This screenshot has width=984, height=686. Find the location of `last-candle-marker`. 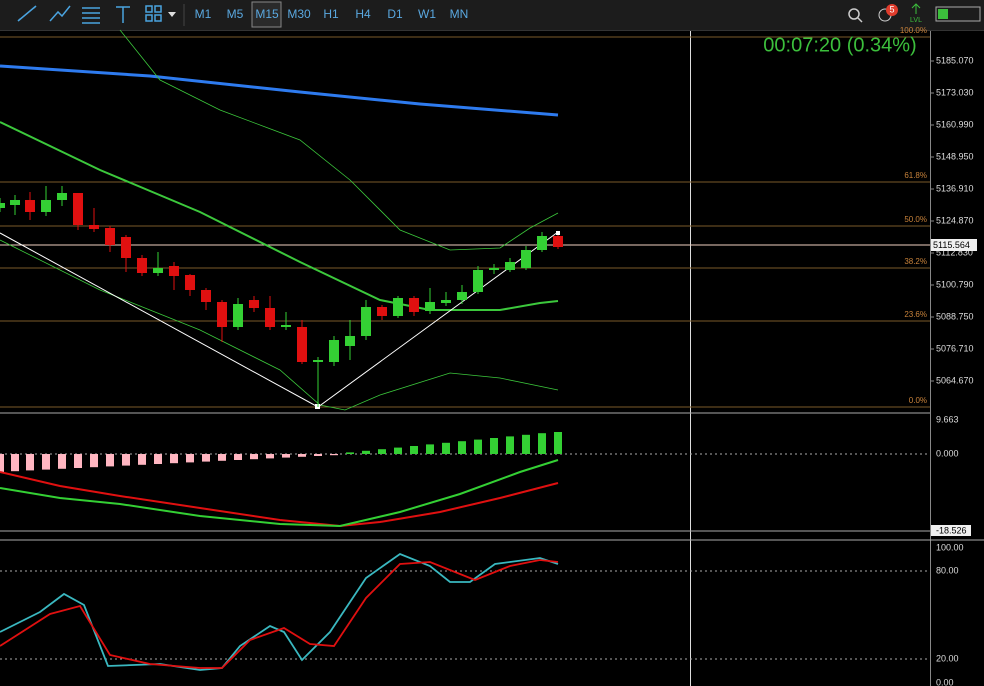

last-candle-marker is located at coordinates (558, 233).